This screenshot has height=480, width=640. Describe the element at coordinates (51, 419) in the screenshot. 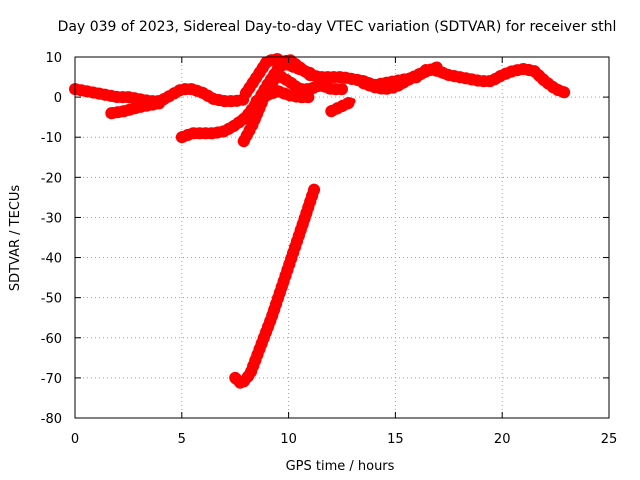

I see `y-tick-label: -80` at that location.